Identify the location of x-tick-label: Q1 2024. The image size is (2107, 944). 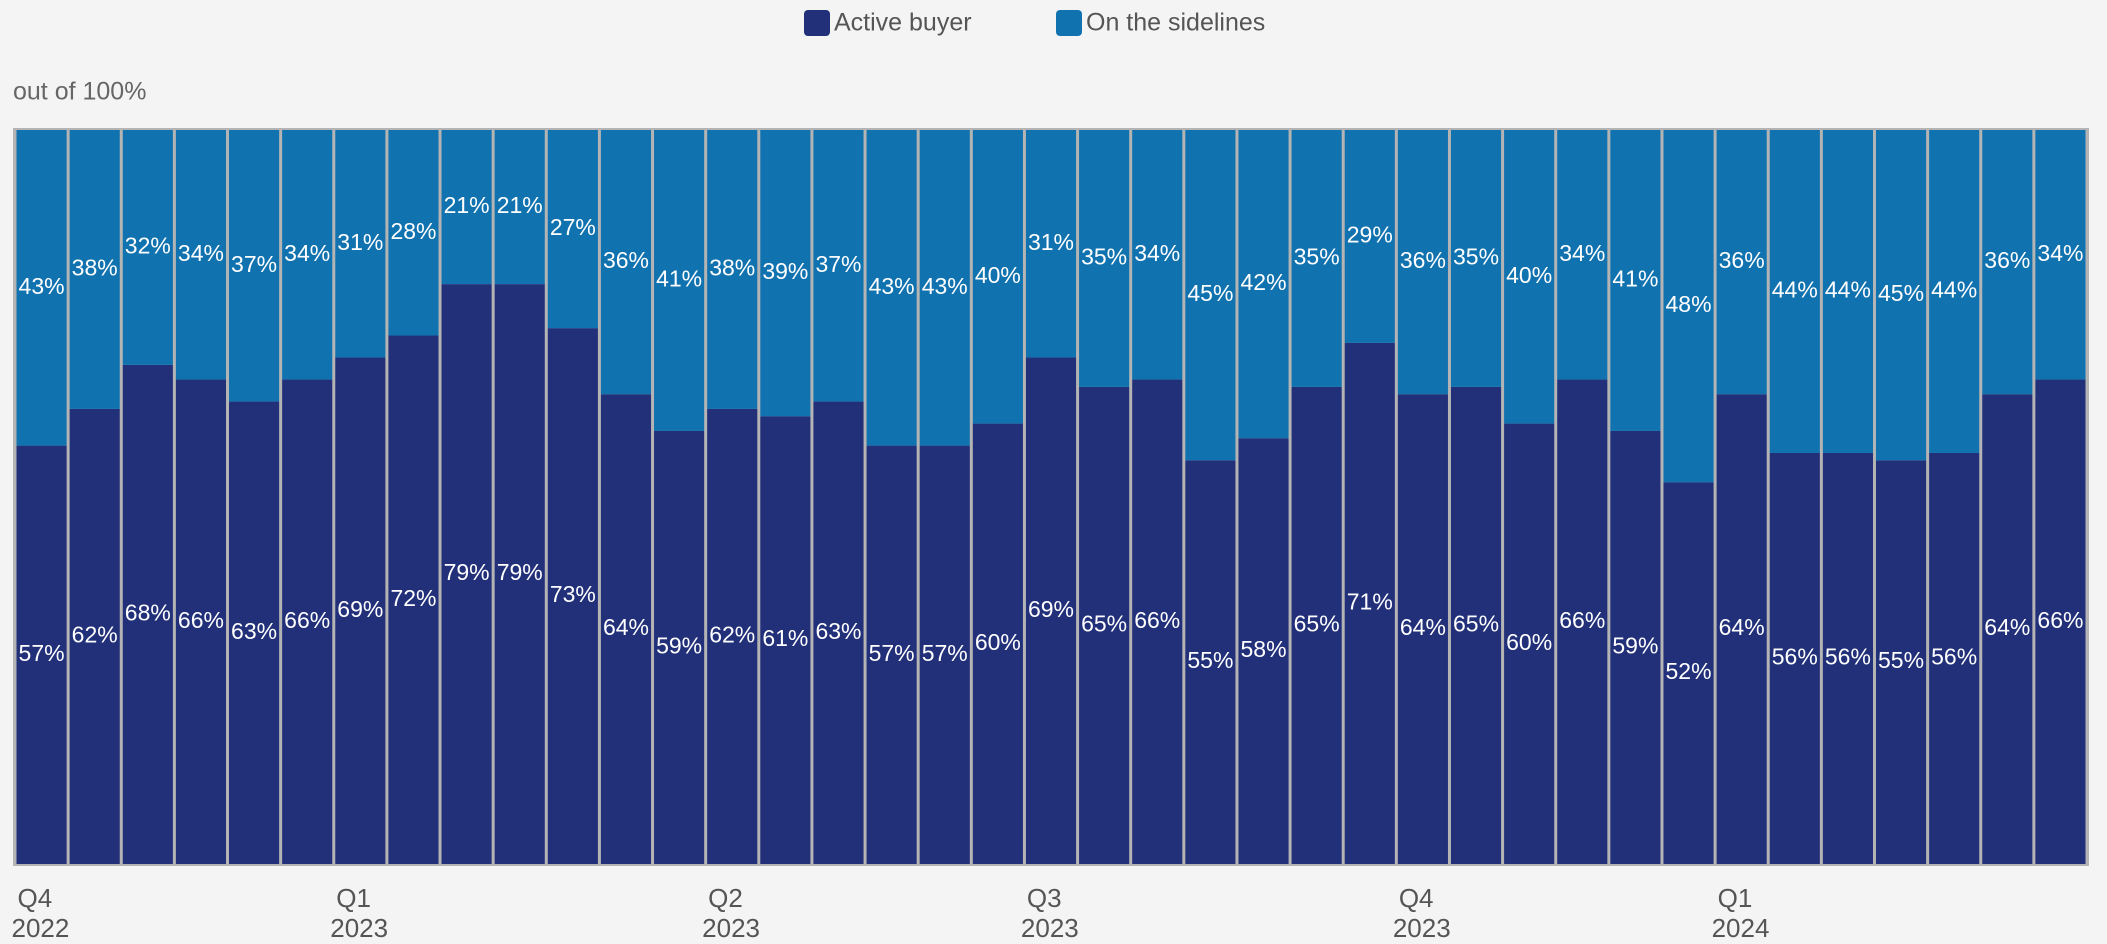
(1741, 913).